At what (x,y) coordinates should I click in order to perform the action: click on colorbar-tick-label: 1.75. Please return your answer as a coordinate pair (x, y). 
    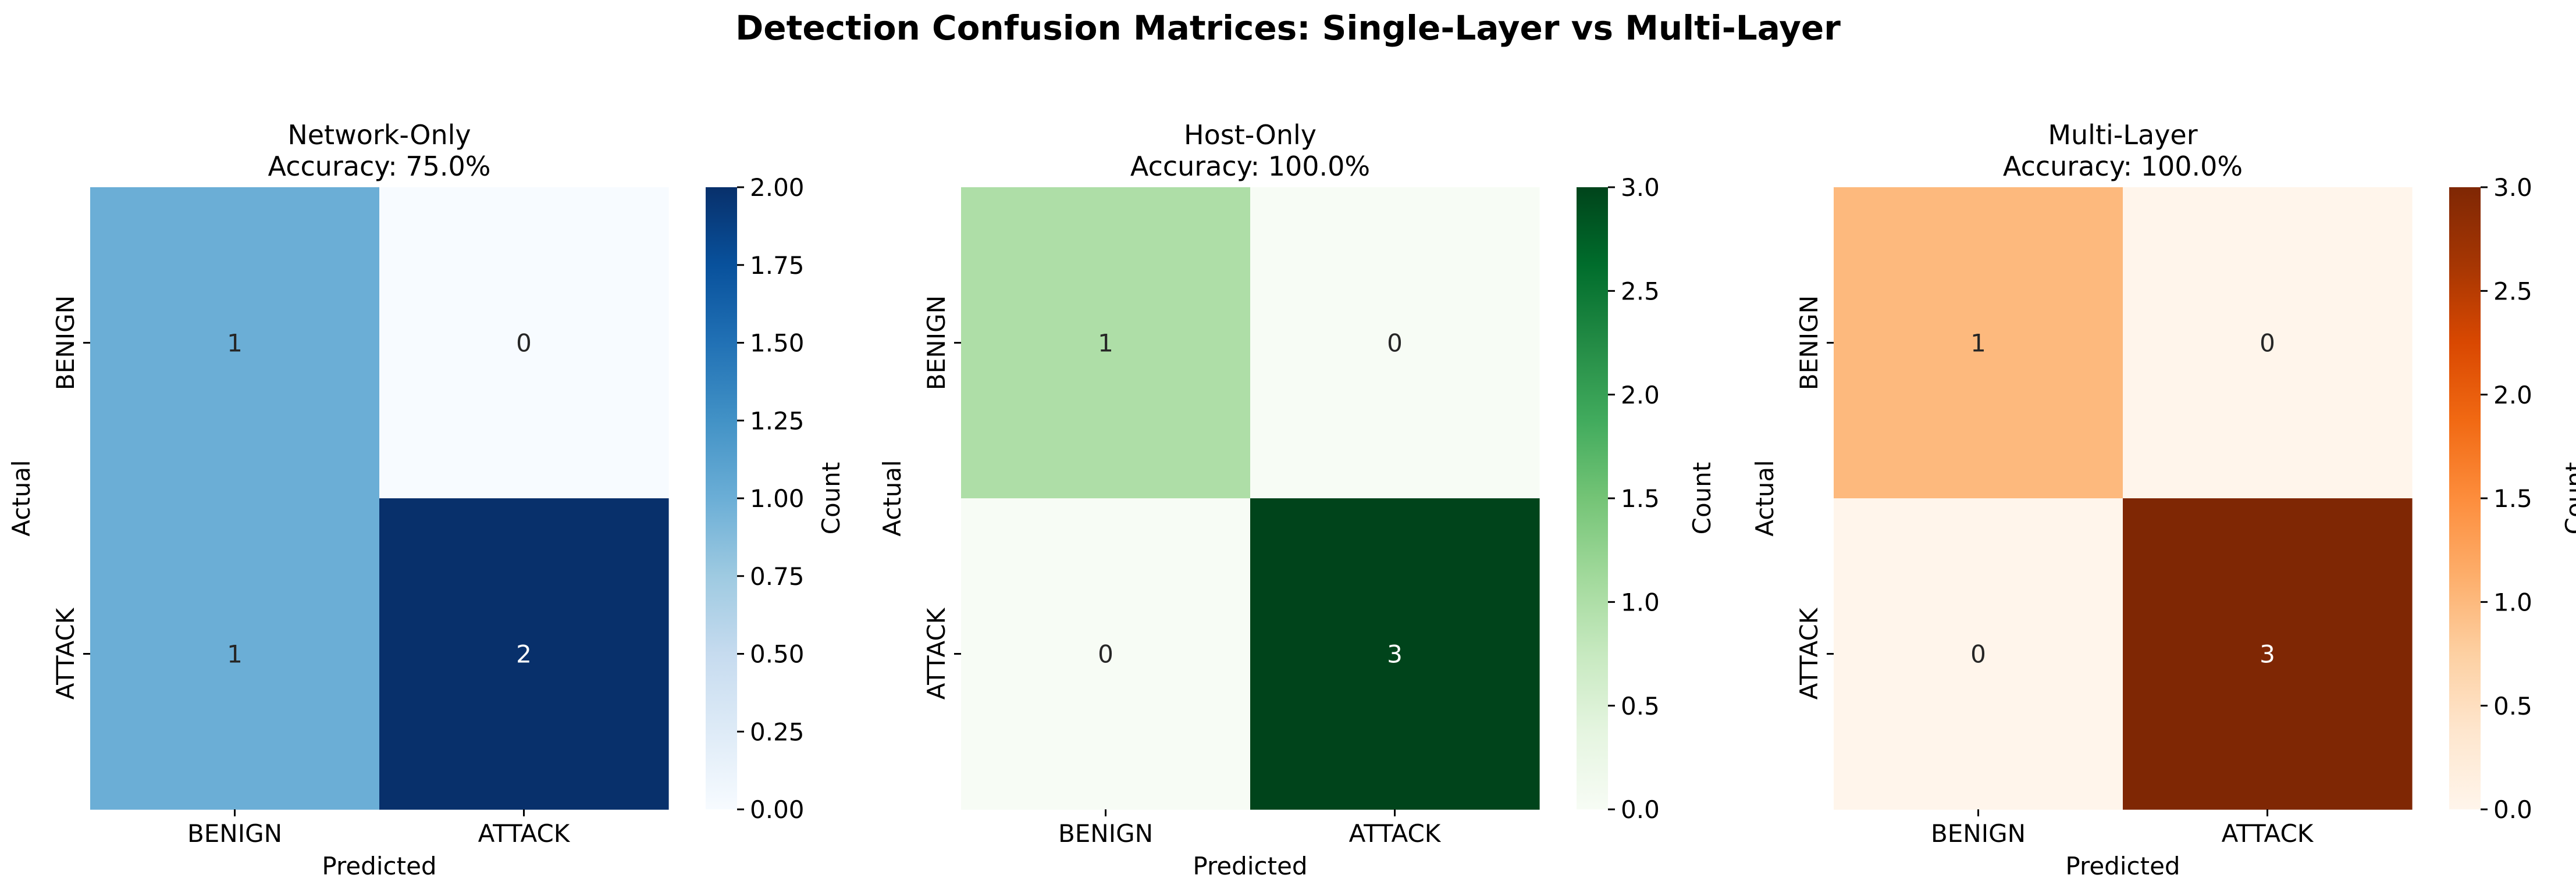
    Looking at the image, I should click on (777, 265).